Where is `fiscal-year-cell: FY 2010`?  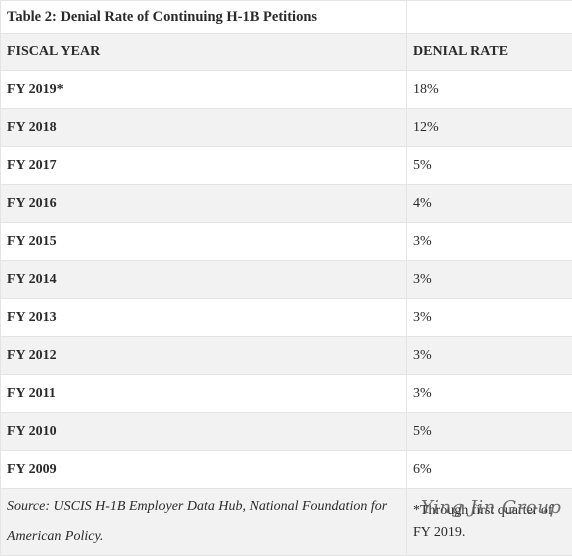
fiscal-year-cell: FY 2010 is located at coordinates (204, 432).